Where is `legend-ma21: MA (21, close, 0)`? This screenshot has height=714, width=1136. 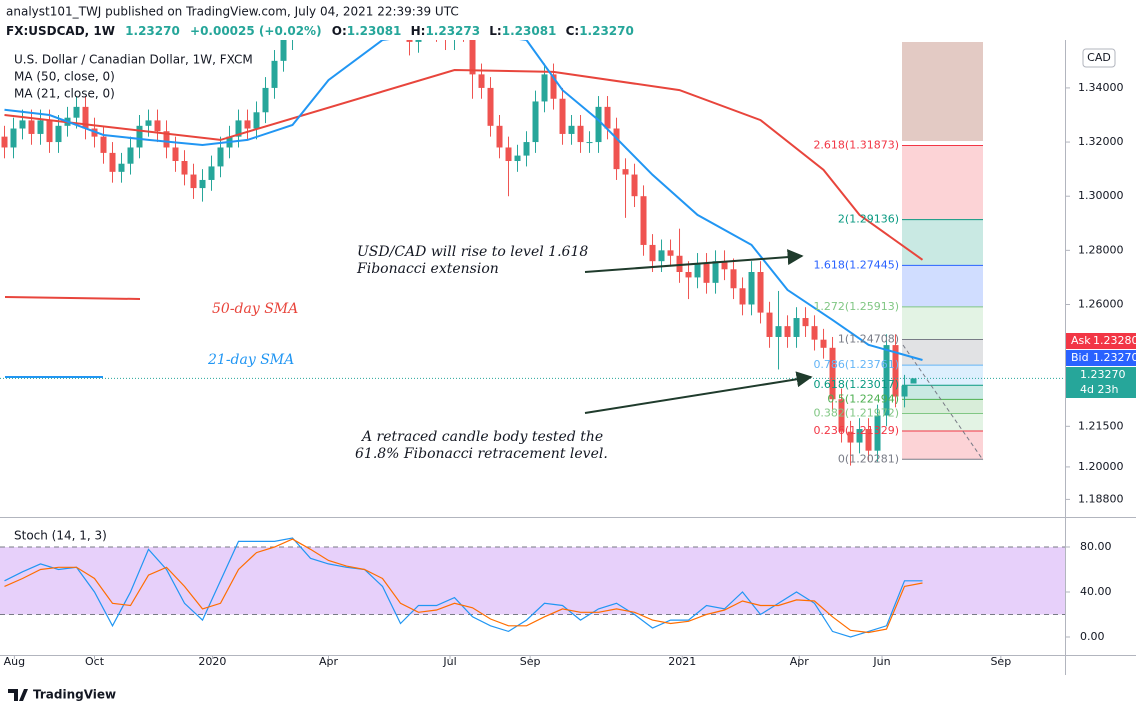 legend-ma21: MA (21, close, 0) is located at coordinates (64, 94).